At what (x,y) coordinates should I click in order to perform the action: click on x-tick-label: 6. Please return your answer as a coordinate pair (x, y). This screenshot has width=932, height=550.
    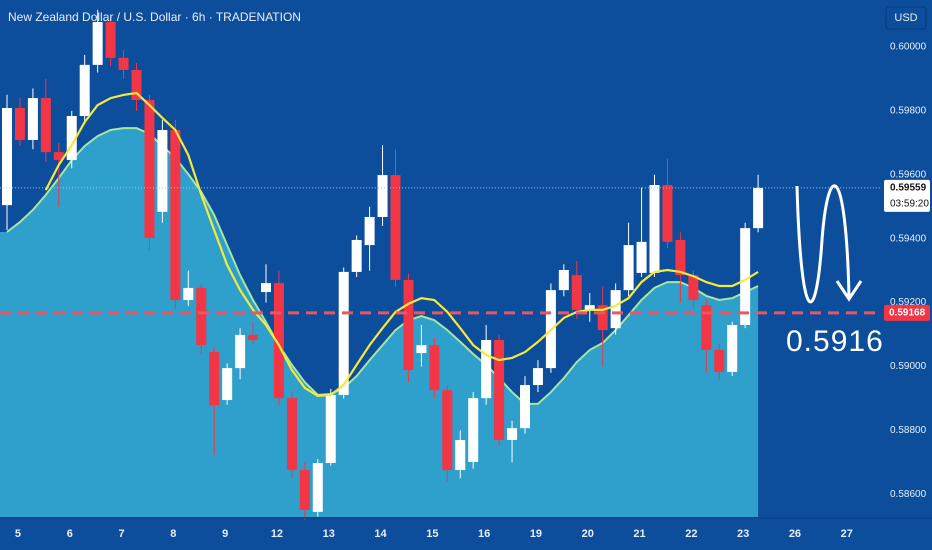
    Looking at the image, I should click on (70, 534).